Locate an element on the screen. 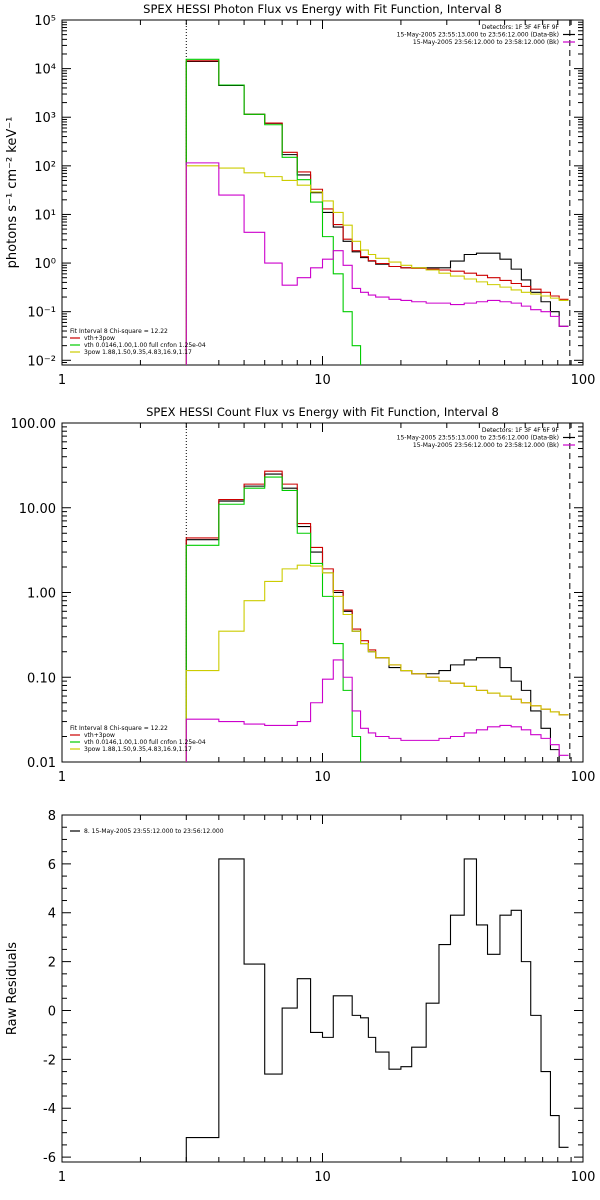  y-axis-label: photons s⁻¹ cm⁻² keV⁻¹ is located at coordinates (12, 193).